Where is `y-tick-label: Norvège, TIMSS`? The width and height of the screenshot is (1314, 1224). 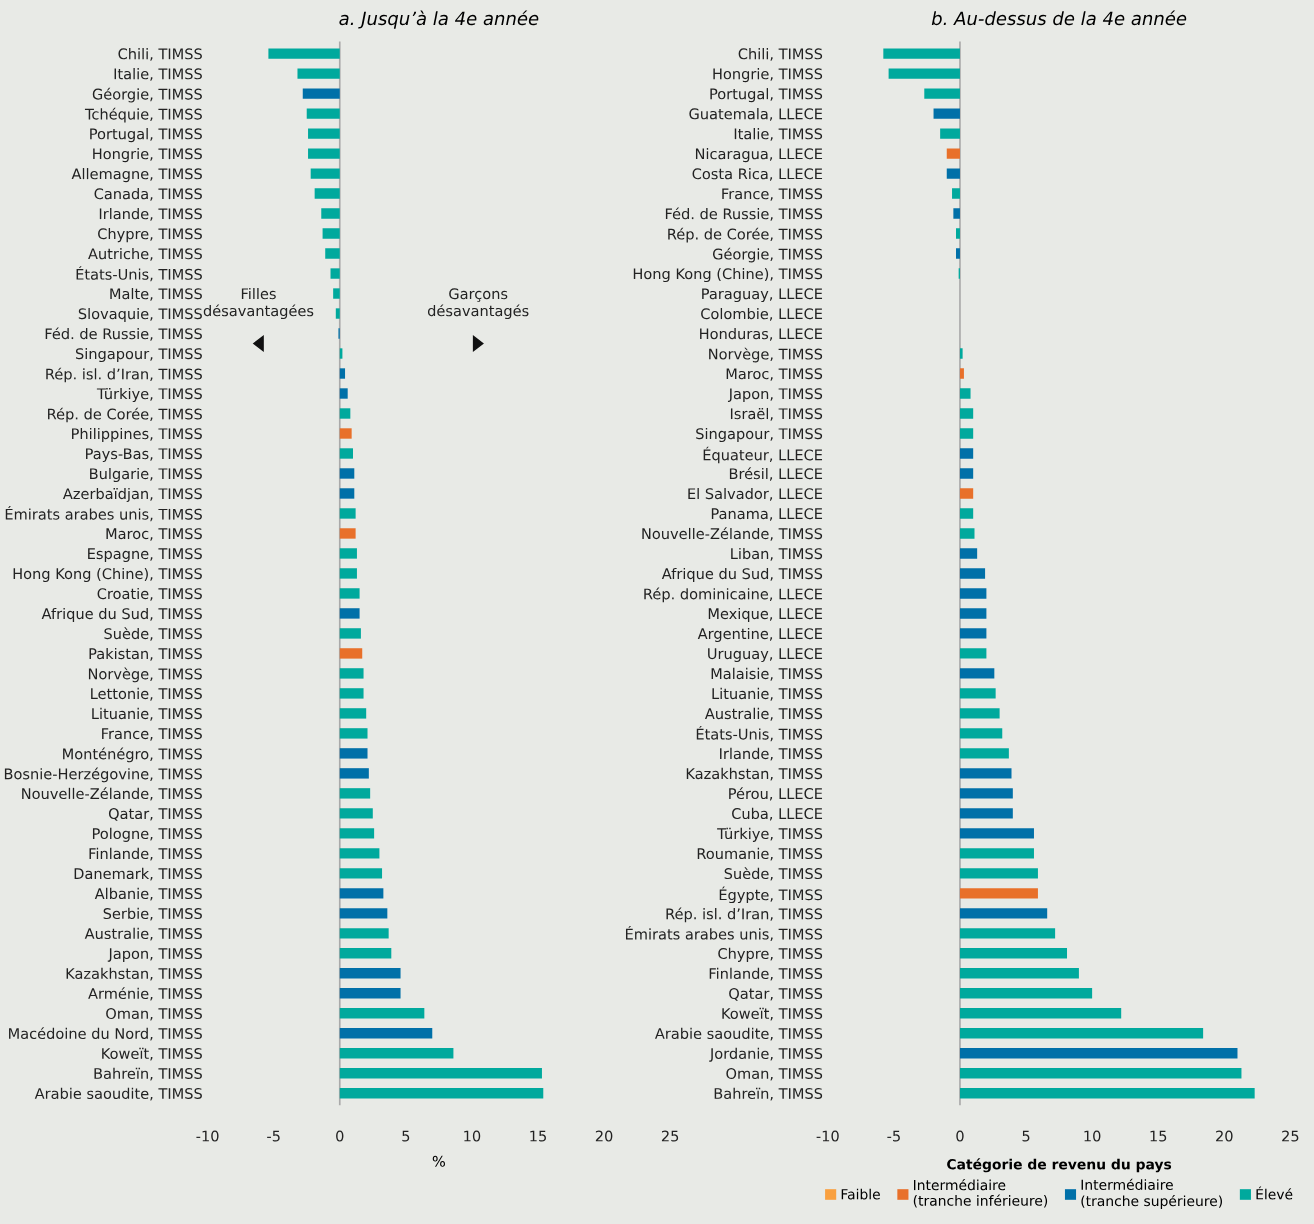 y-tick-label: Norvège, TIMSS is located at coordinates (145, 675).